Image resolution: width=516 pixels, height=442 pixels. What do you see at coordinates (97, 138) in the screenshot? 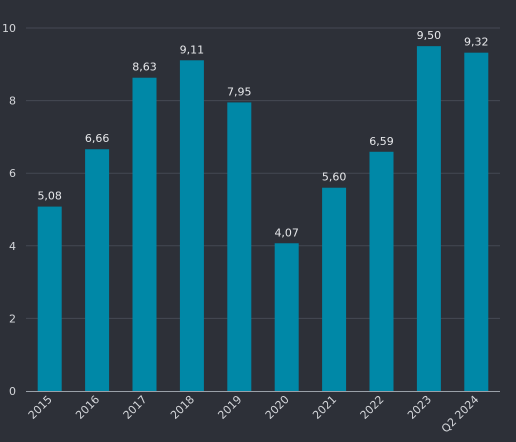
I see `data-label: 6,66` at bounding box center [97, 138].